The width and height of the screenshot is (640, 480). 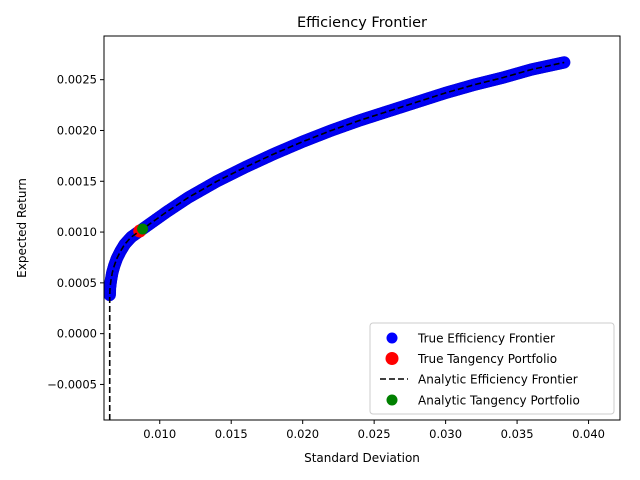 What do you see at coordinates (77, 283) in the screenshot?
I see `y-tick-label: 0.0005` at bounding box center [77, 283].